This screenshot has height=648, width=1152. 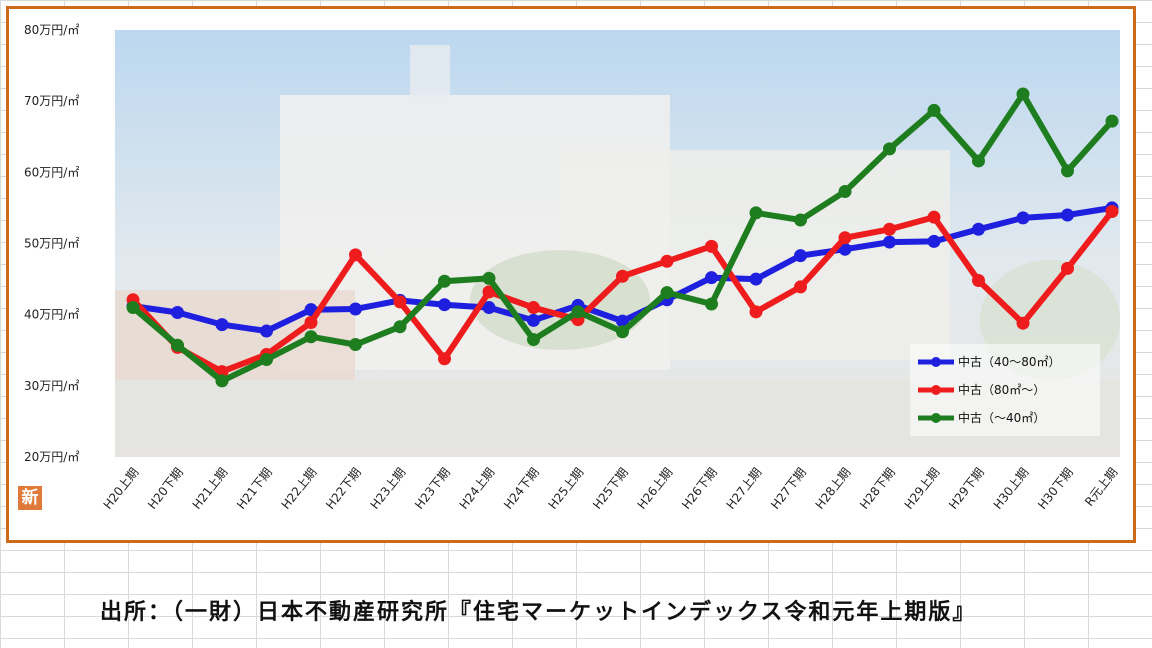 I want to click on x-tick-label: R元上期, so click(x=1101, y=487).